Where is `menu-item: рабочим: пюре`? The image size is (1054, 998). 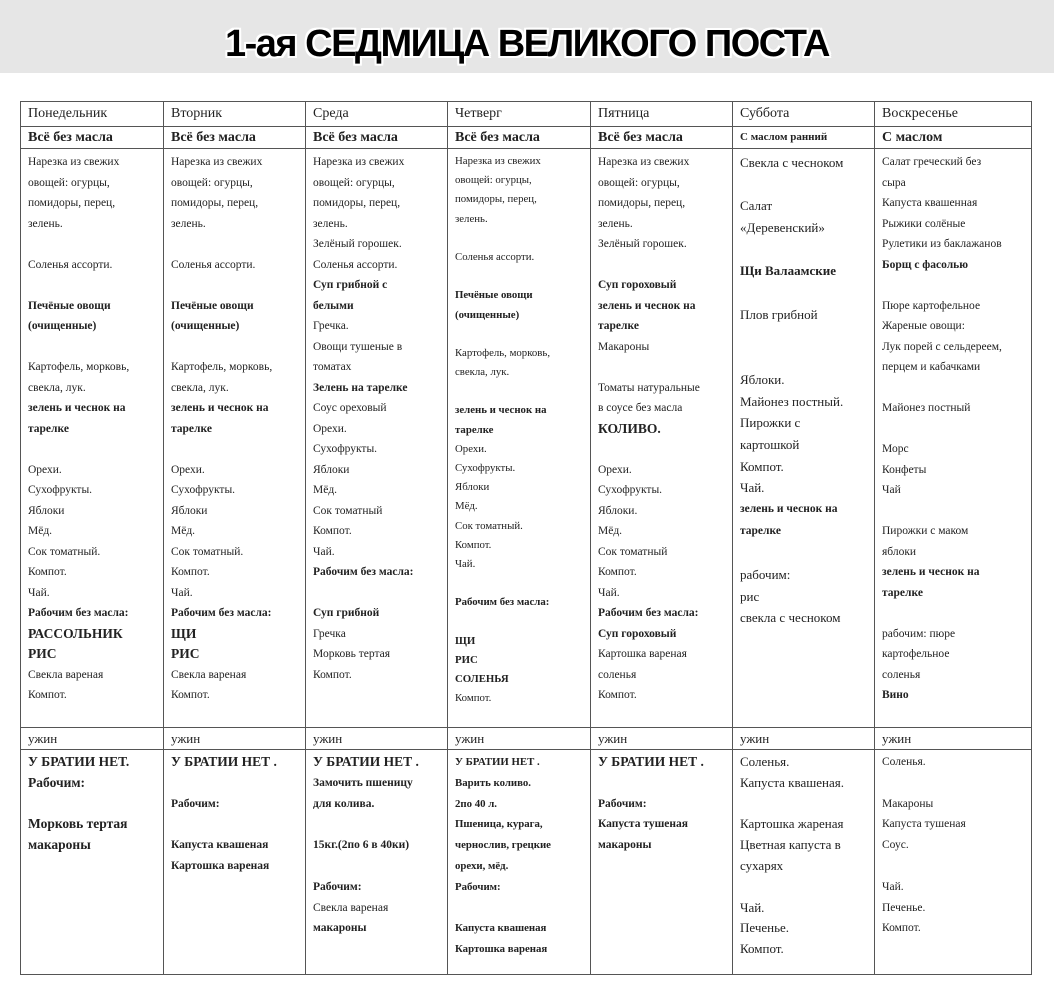
menu-item: рабочим: пюре is located at coordinates (919, 633).